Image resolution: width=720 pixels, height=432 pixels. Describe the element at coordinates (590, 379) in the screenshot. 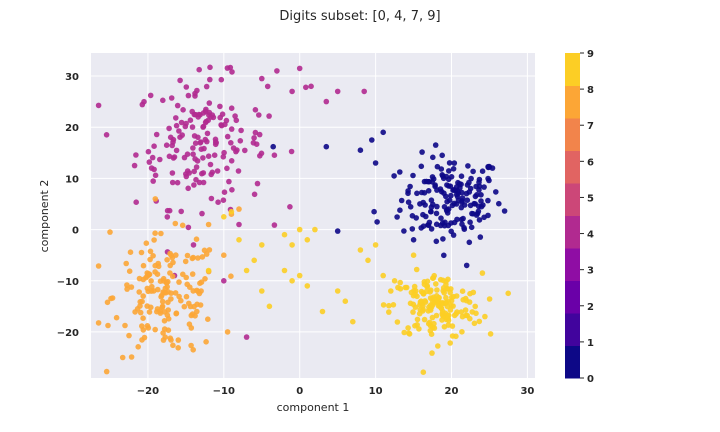

I see `colorbar-tick-label: 0` at that location.